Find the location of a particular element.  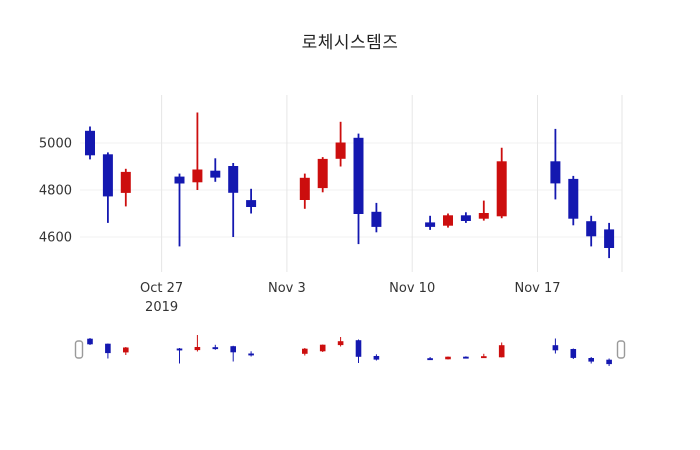

y-tick-label: 5000 is located at coordinates (55, 144).